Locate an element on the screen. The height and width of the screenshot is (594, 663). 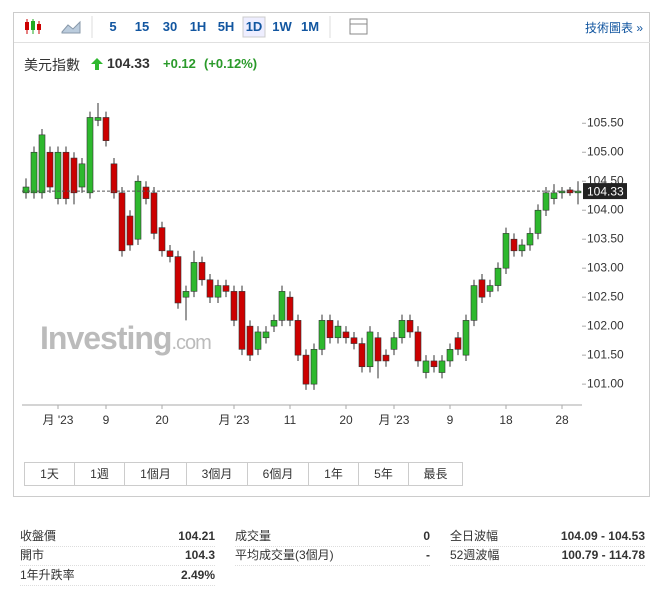
up-arrow is located at coordinates (97, 64).